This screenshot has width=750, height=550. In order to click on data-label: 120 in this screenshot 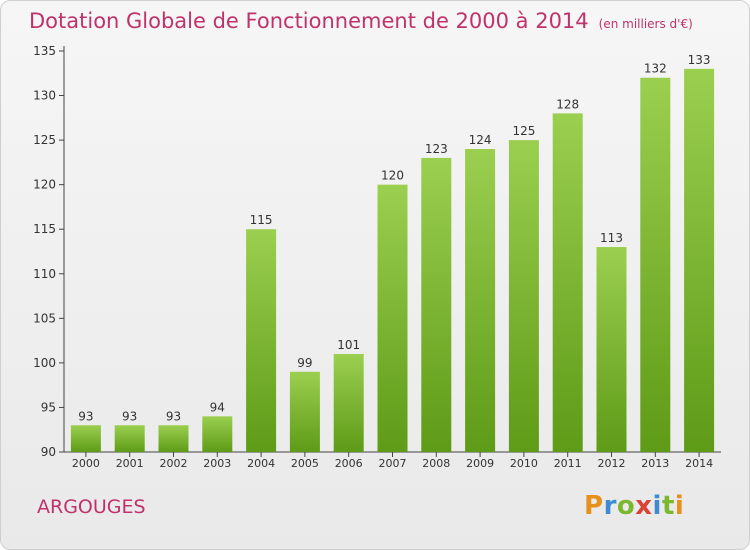, I will do `click(392, 176)`.